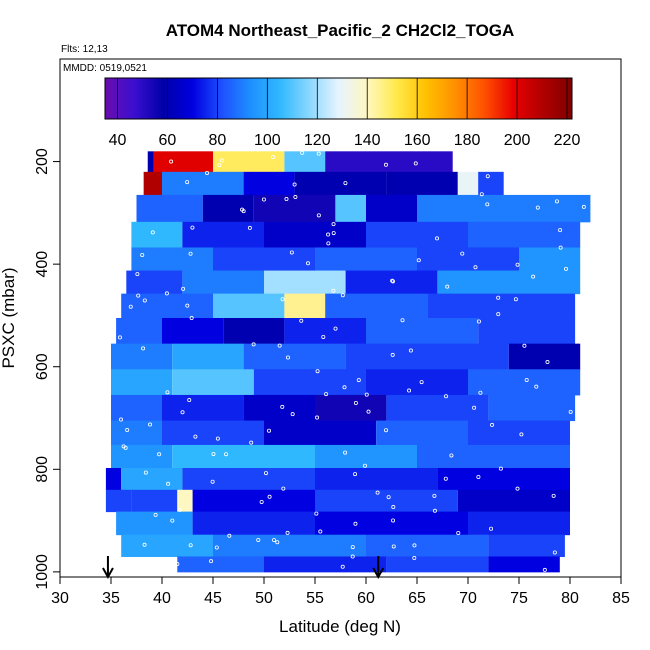 The height and width of the screenshot is (650, 650). What do you see at coordinates (60, 598) in the screenshot?
I see `x-tick-label: 30` at bounding box center [60, 598].